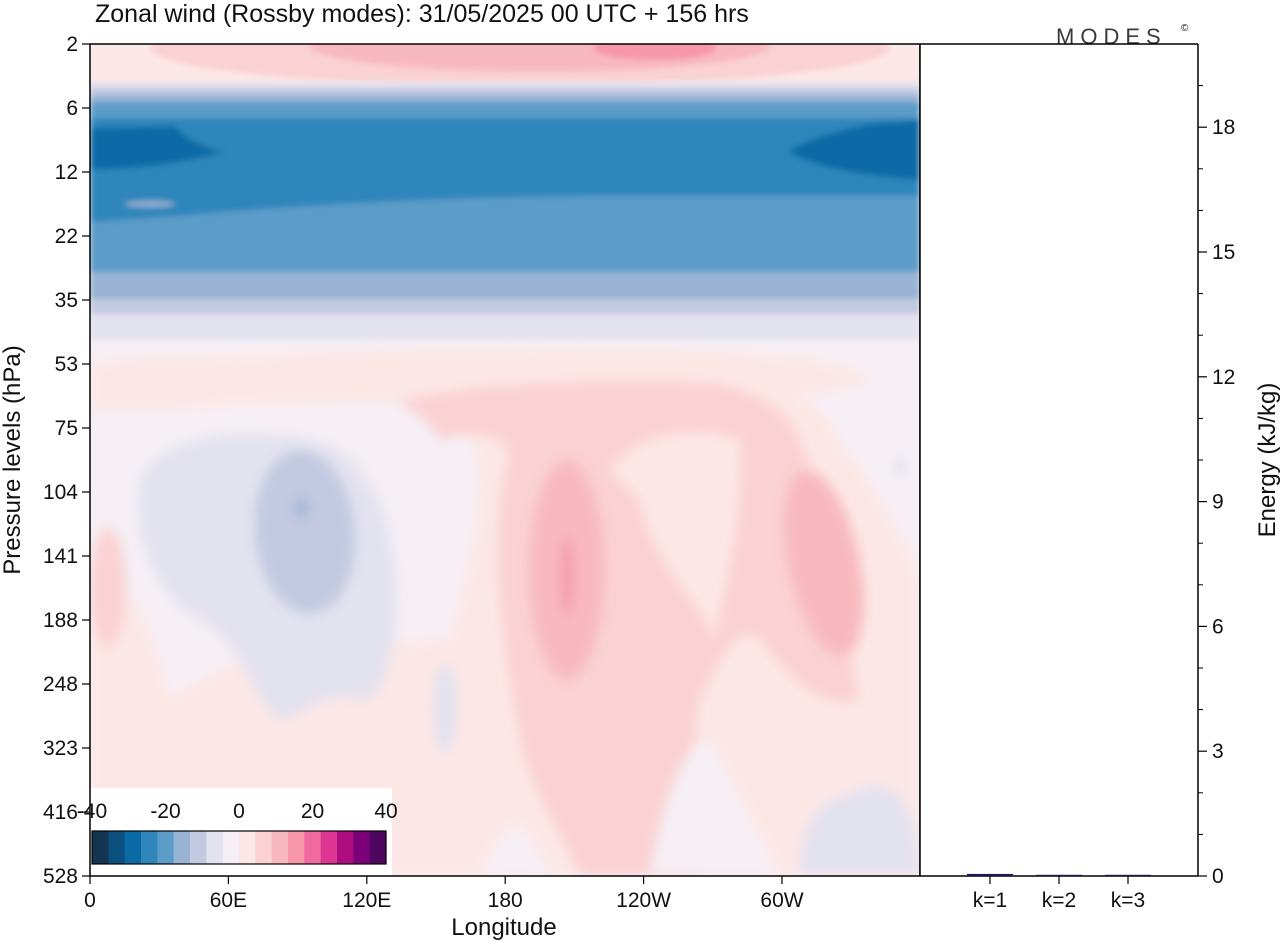 Image resolution: width=1280 pixels, height=942 pixels. Describe the element at coordinates (503, 927) in the screenshot. I see `x-axis-label: Longitude` at that location.